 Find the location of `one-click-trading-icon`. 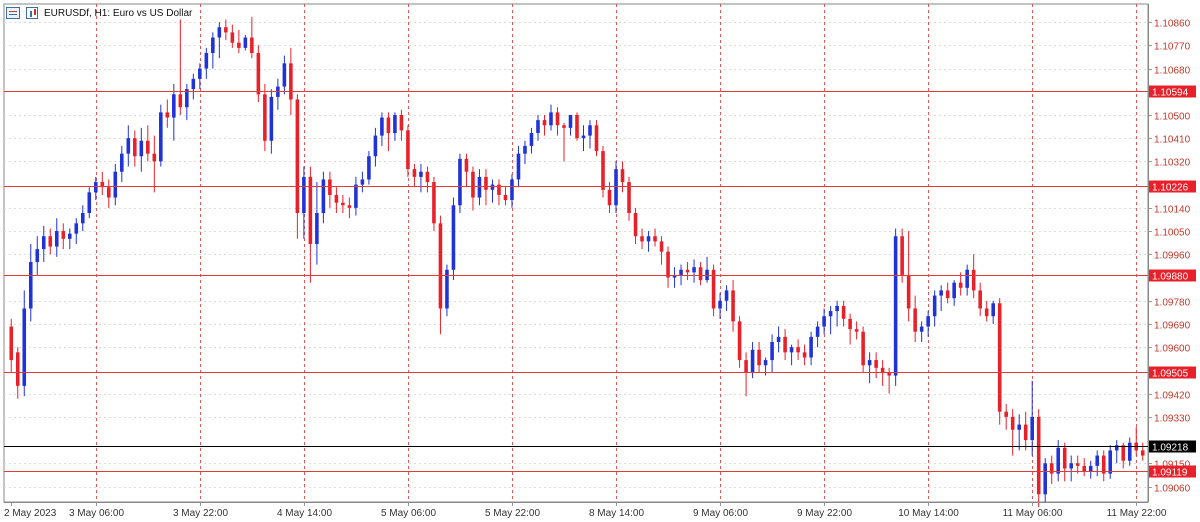

one-click-trading-icon is located at coordinates (32, 13).